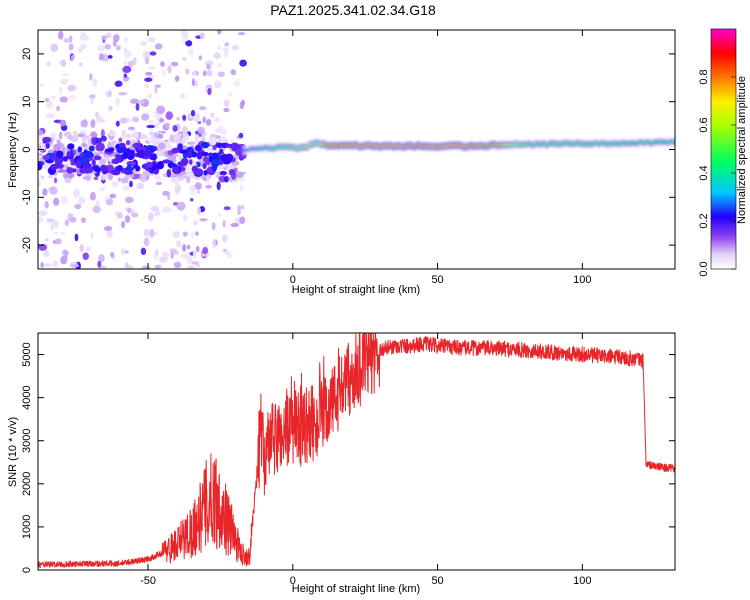 This screenshot has height=600, width=750. I want to click on spectrogram-y-tick-label: -20, so click(27, 245).